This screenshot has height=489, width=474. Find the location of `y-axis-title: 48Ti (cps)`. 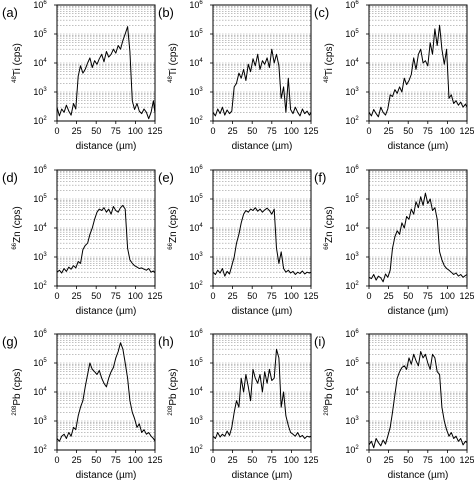

y-axis-title: 48Ti (cps) is located at coordinates (17, 63).